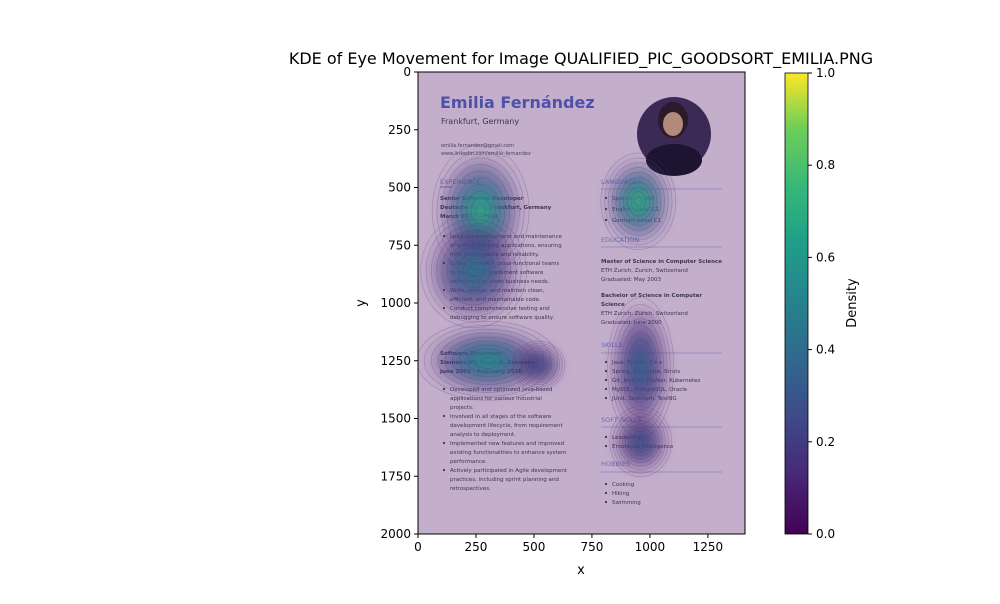 This screenshot has width=1000, height=604. Describe the element at coordinates (483, 435) in the screenshot. I see `list-item: analysis to deployment.` at that location.